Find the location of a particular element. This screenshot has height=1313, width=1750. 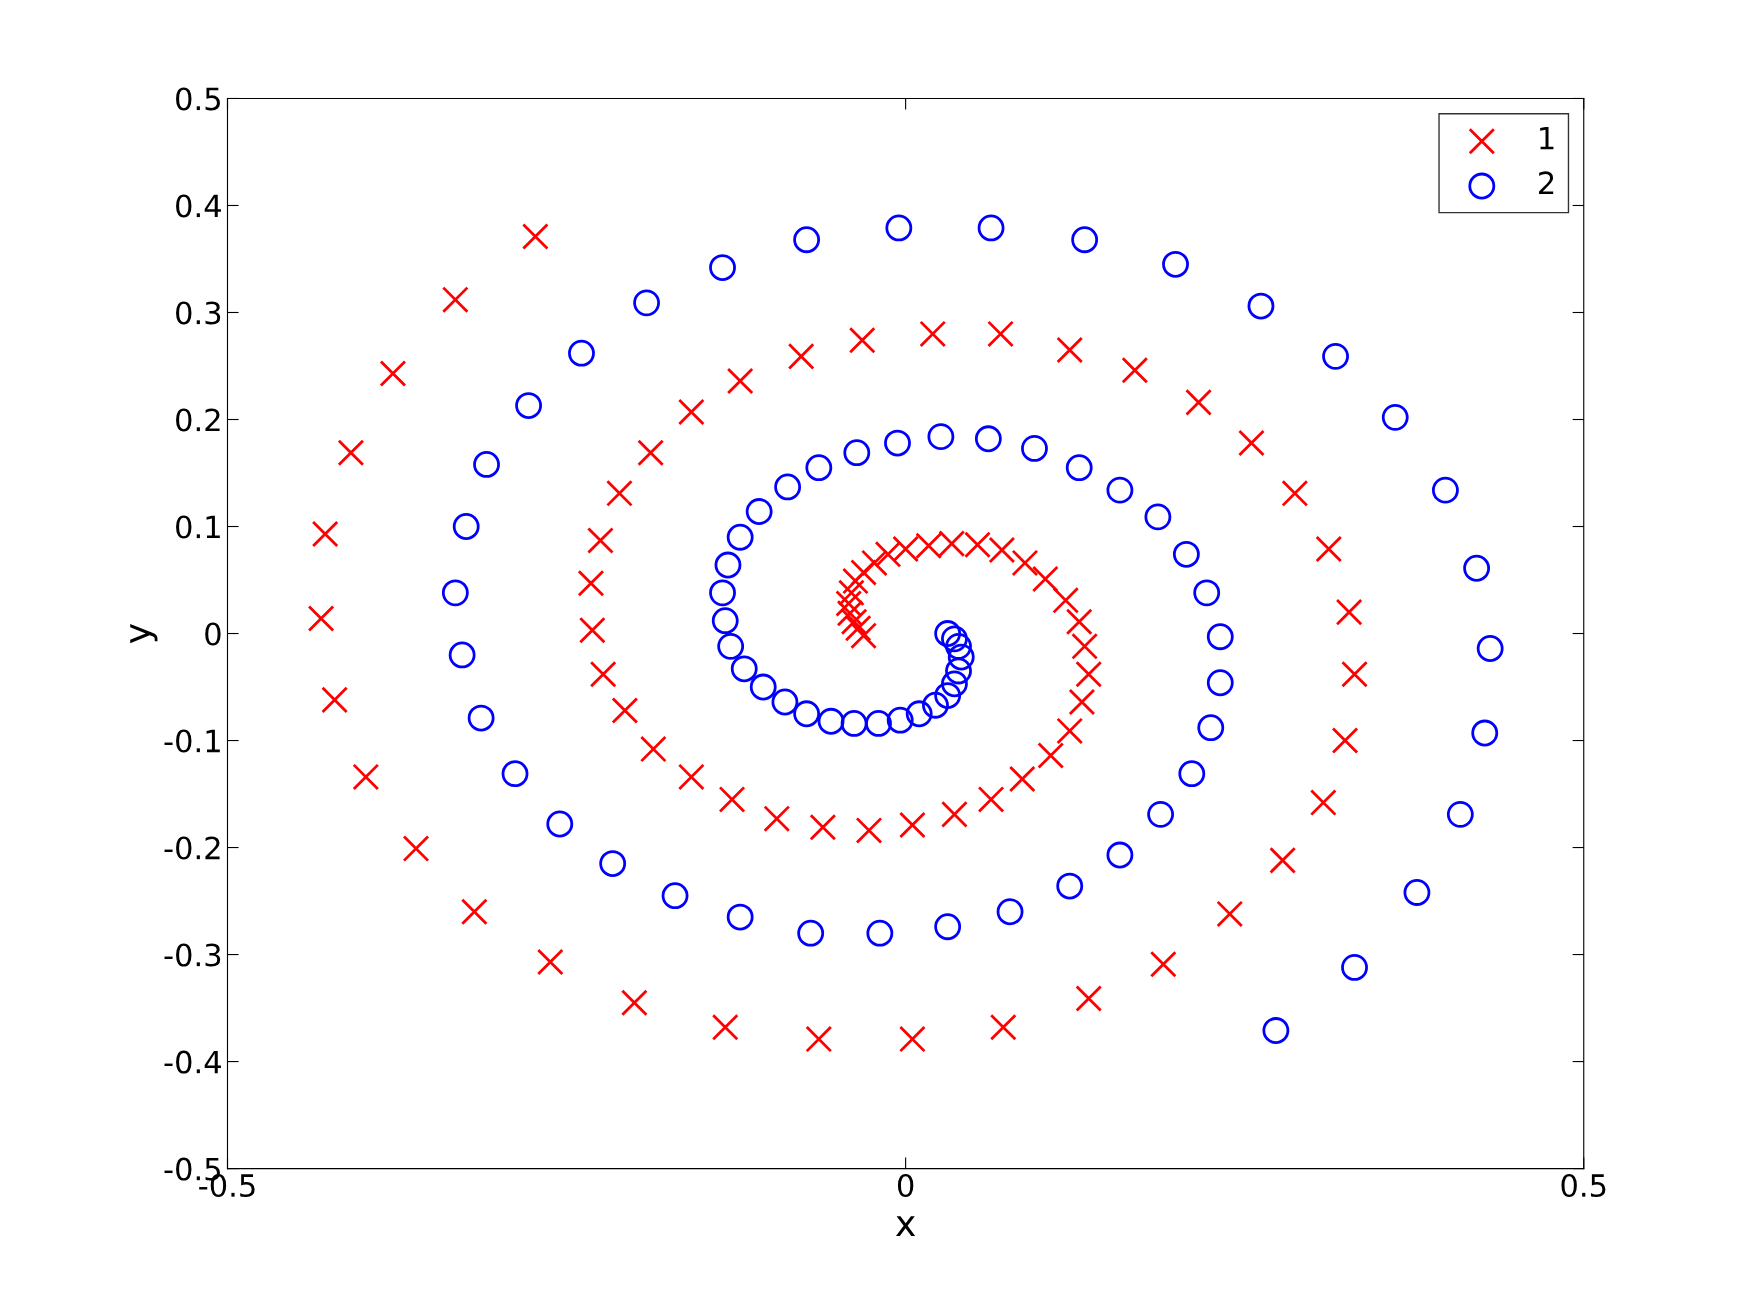

y-tick-label: -0.1 is located at coordinates (192, 741).